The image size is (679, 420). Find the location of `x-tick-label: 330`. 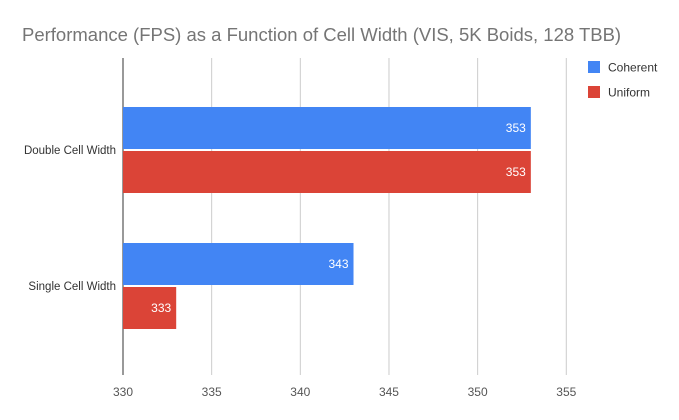

x-tick-label: 330 is located at coordinates (123, 392).